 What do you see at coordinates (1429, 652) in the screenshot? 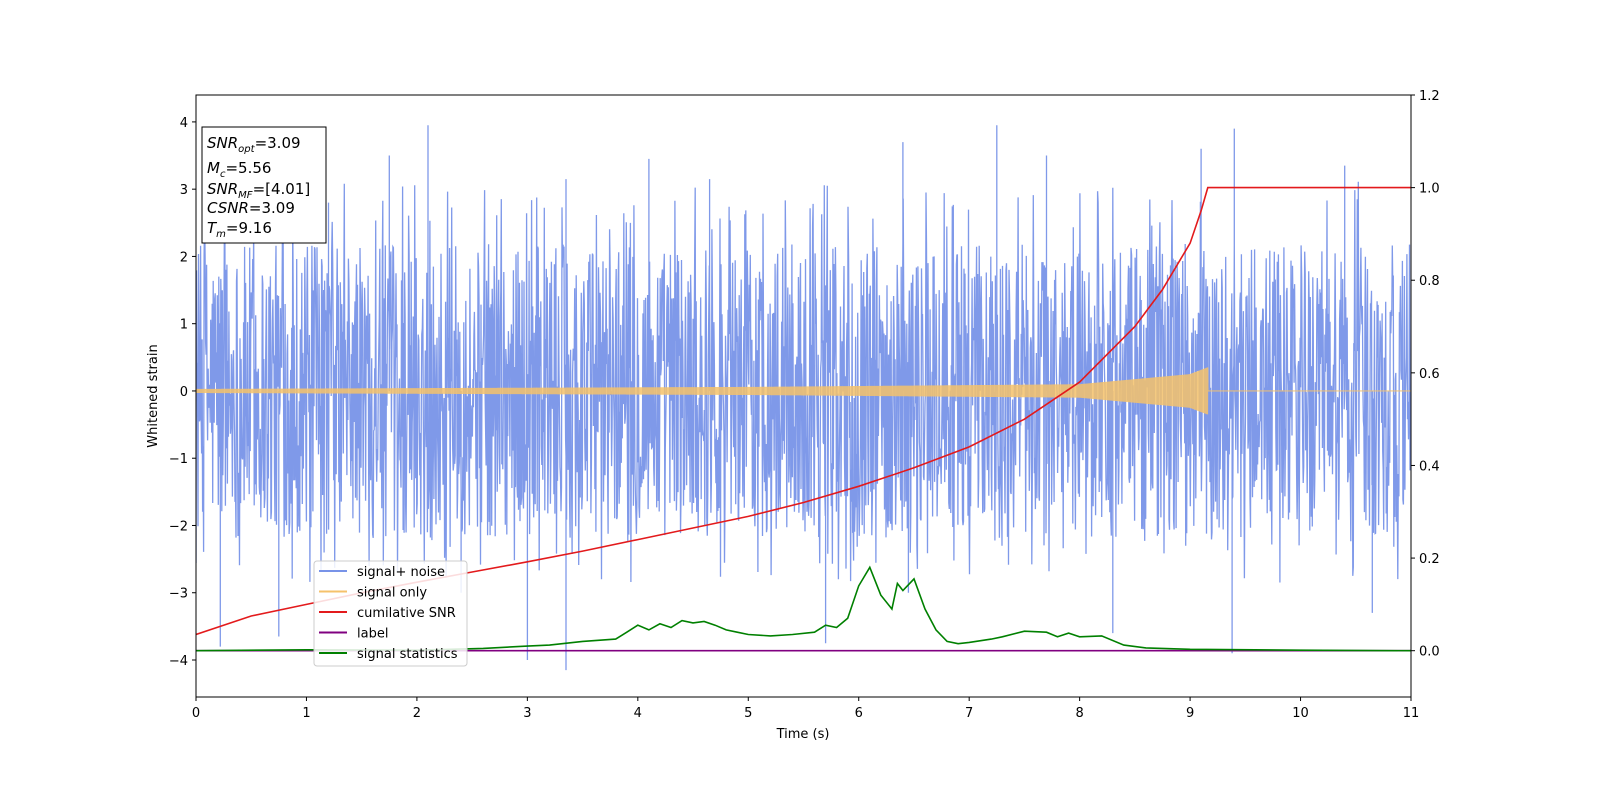
I see `y2-tick-label: 0.0` at bounding box center [1429, 652].